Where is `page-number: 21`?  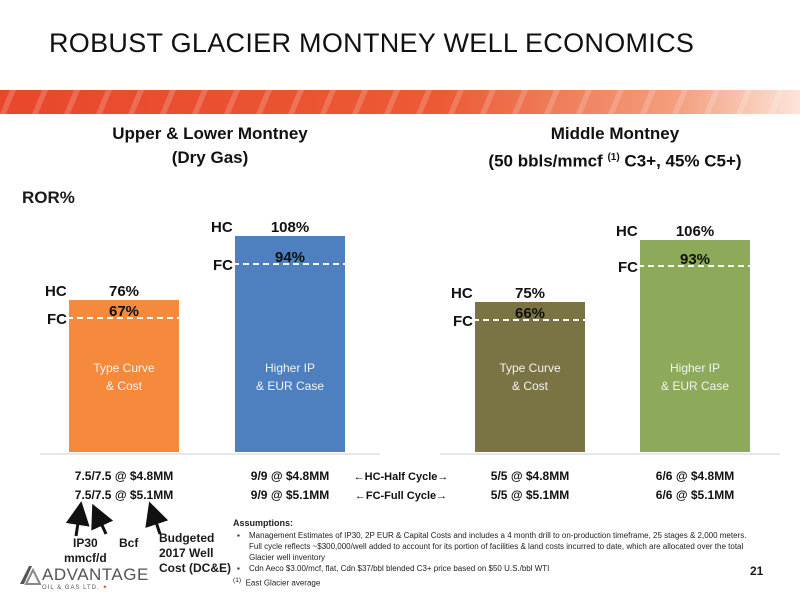 page-number: 21 is located at coordinates (757, 571).